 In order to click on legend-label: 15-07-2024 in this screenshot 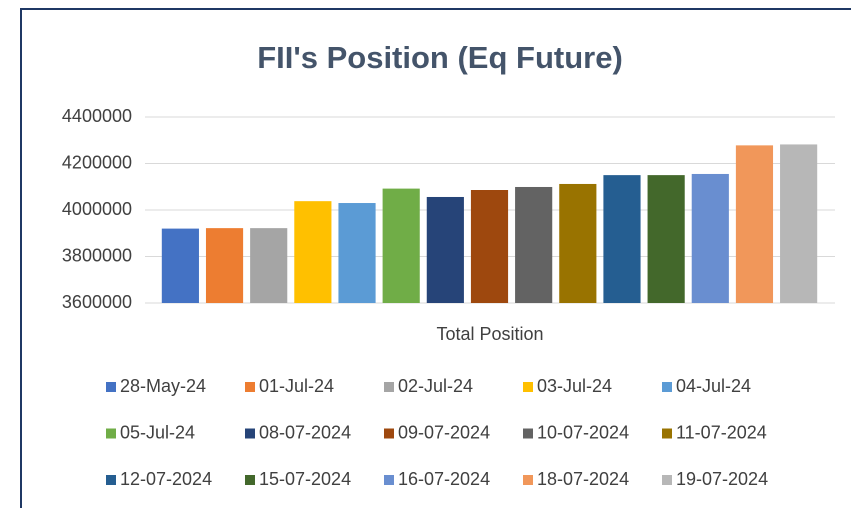, I will do `click(305, 479)`.